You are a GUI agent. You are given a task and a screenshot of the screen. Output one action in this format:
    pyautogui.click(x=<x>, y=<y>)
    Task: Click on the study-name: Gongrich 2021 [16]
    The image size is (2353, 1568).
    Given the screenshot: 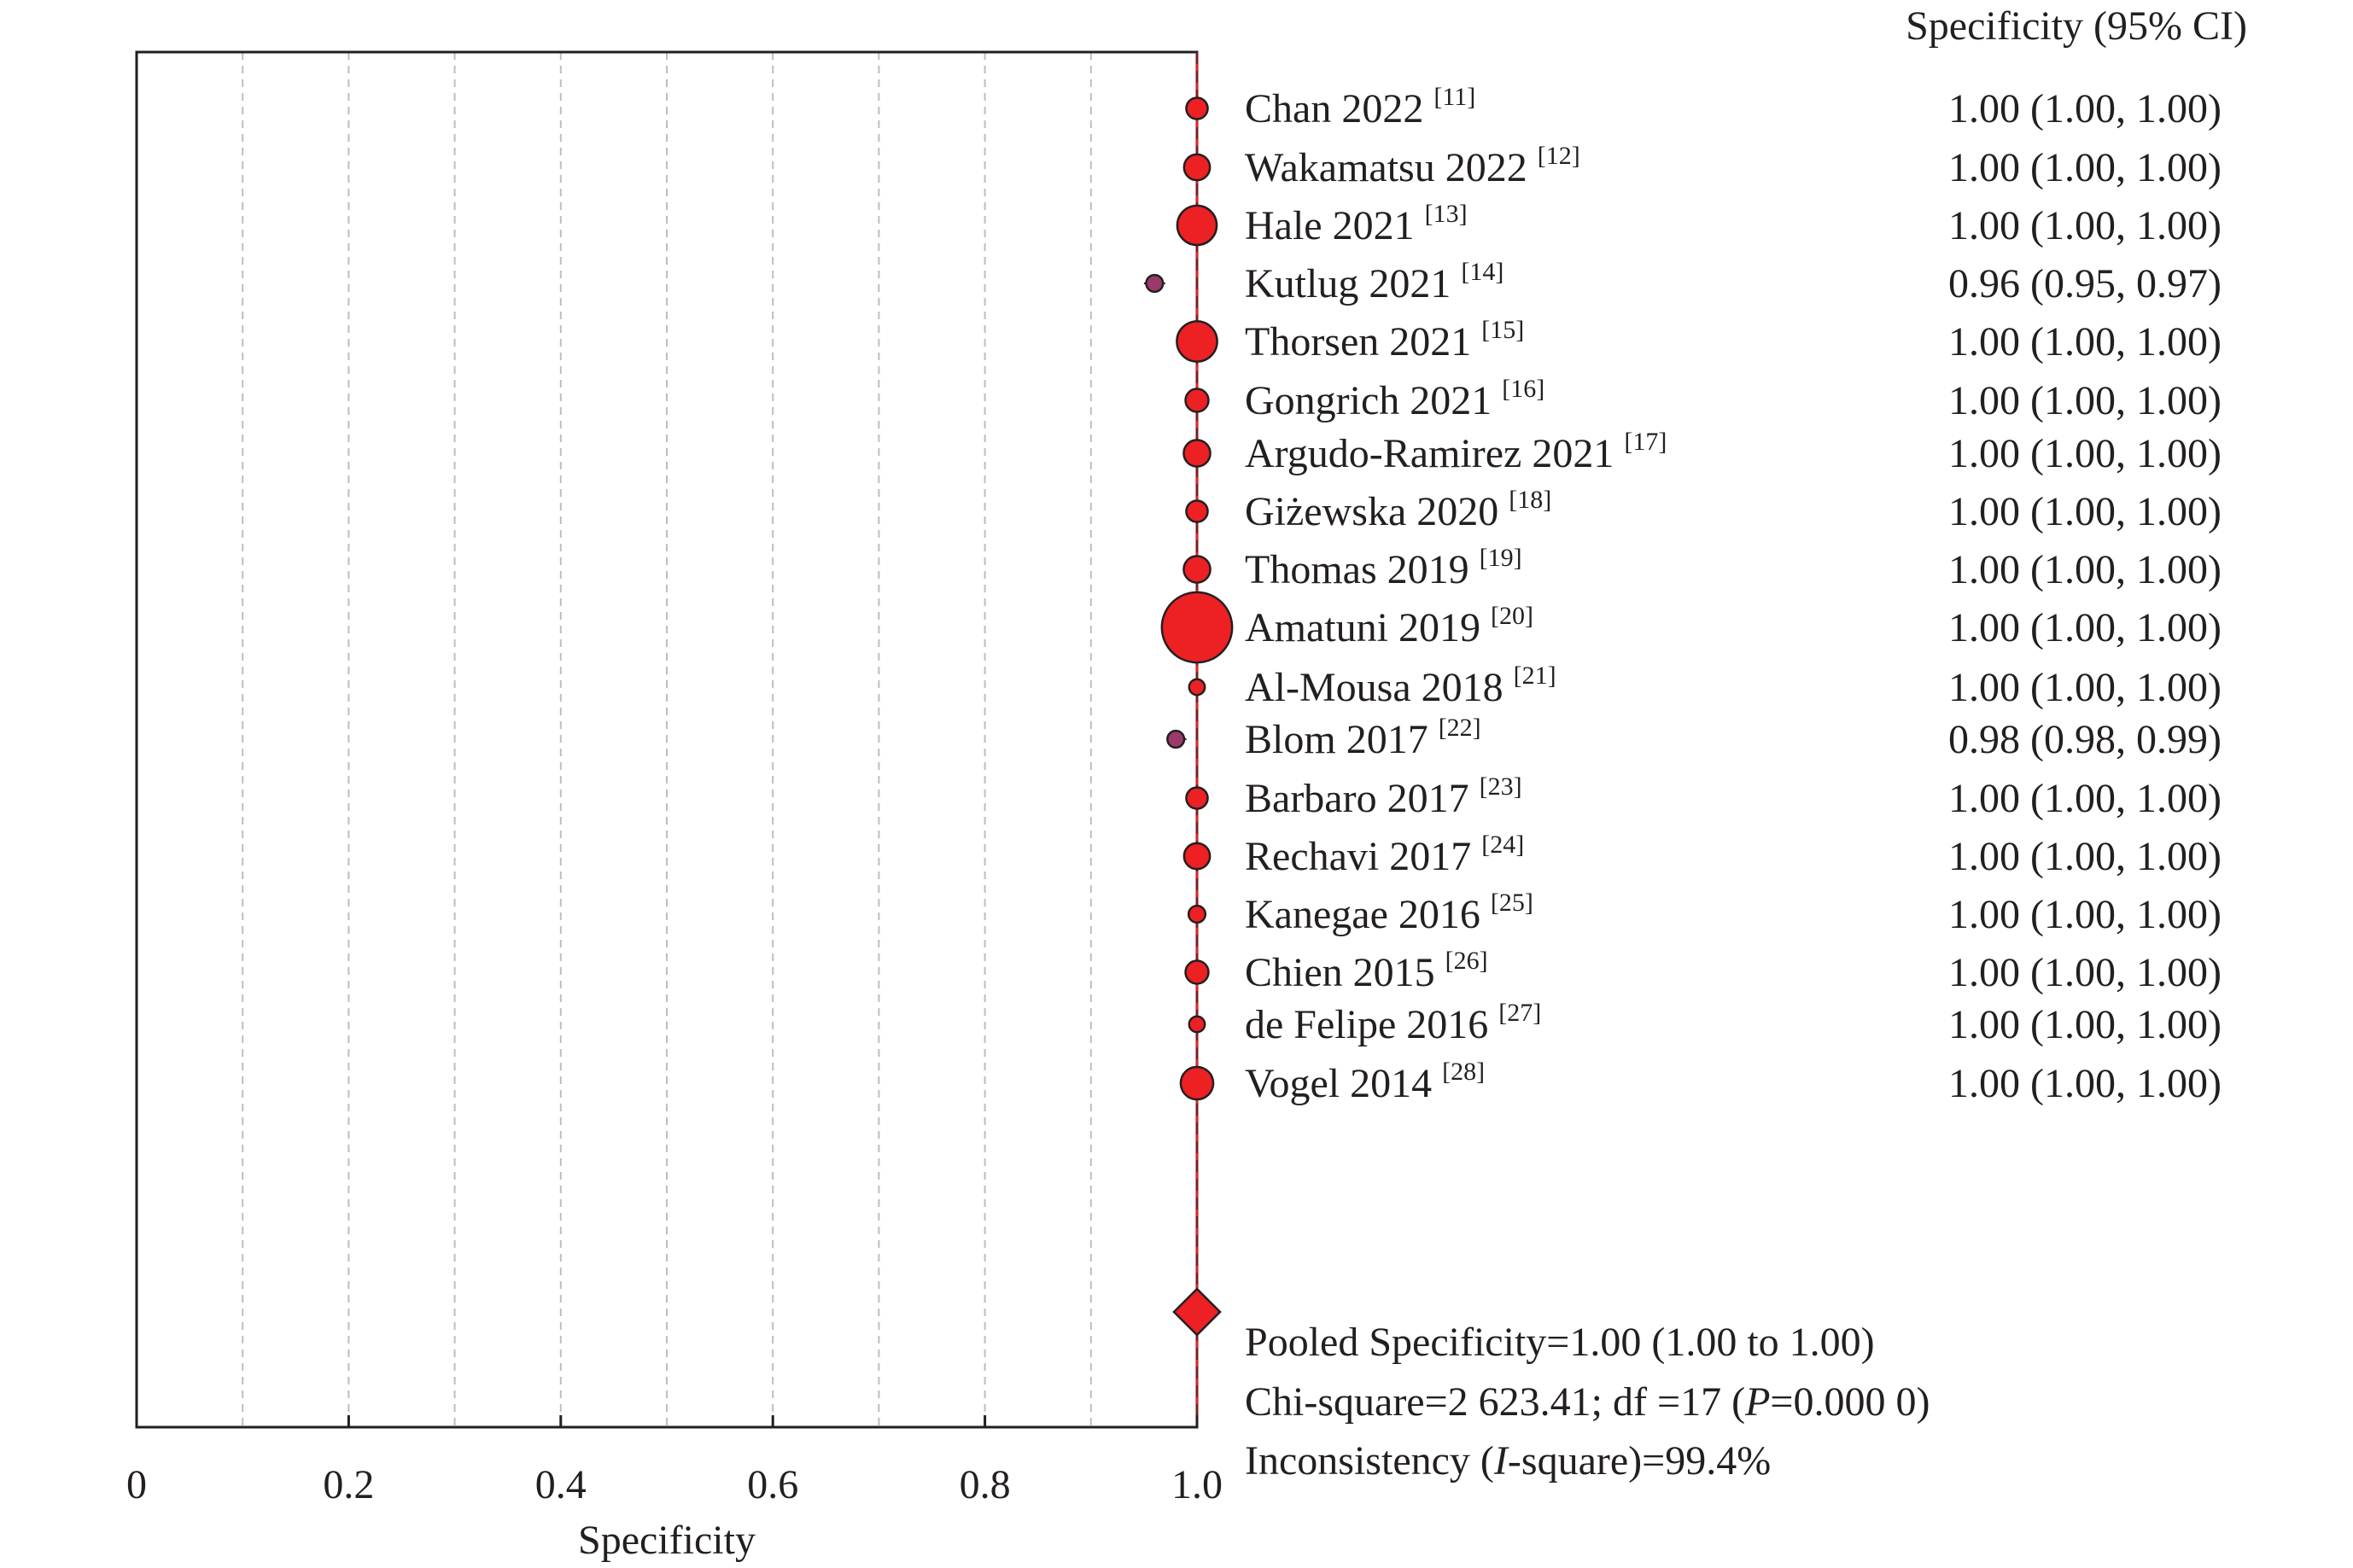 What is the action you would take?
    pyautogui.click(x=1394, y=399)
    